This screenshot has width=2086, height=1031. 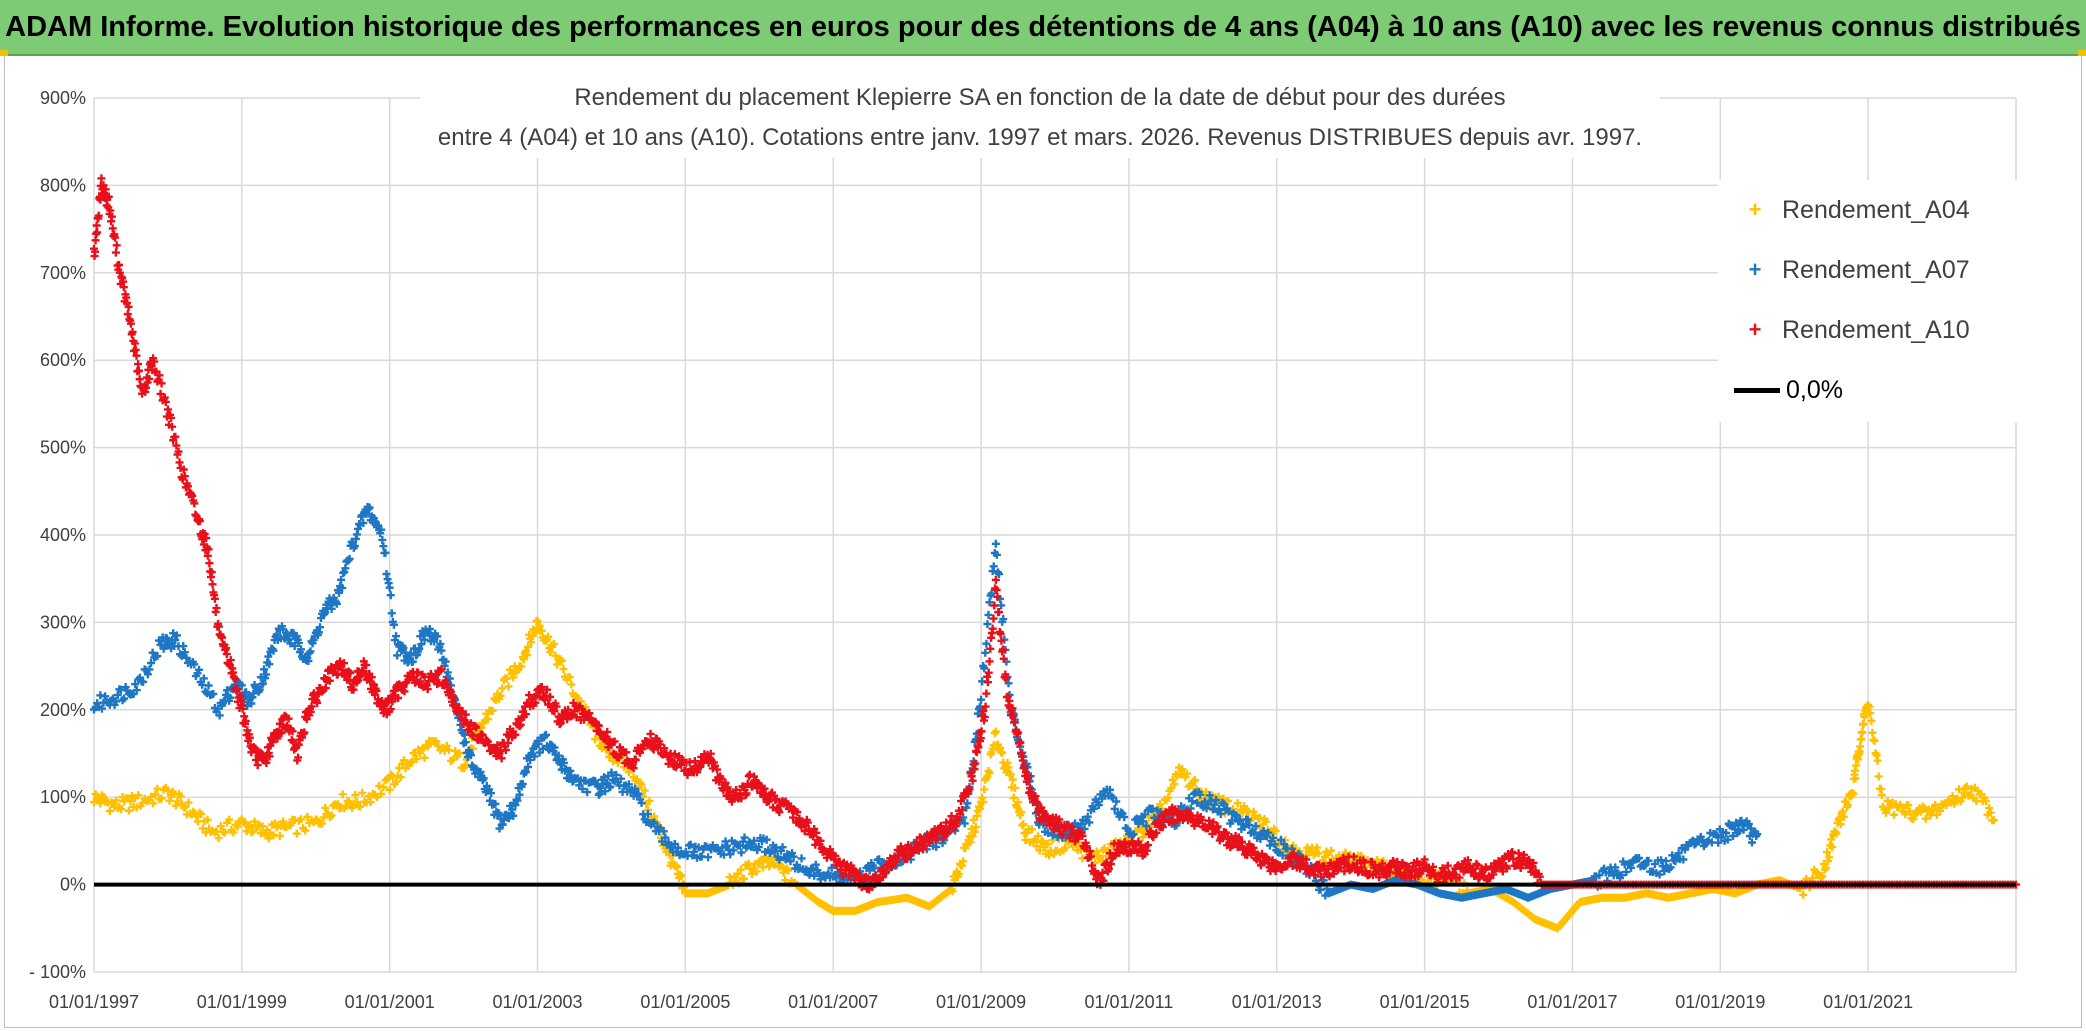 I want to click on legend-label-a07: Rendement_A07, so click(x=1876, y=269).